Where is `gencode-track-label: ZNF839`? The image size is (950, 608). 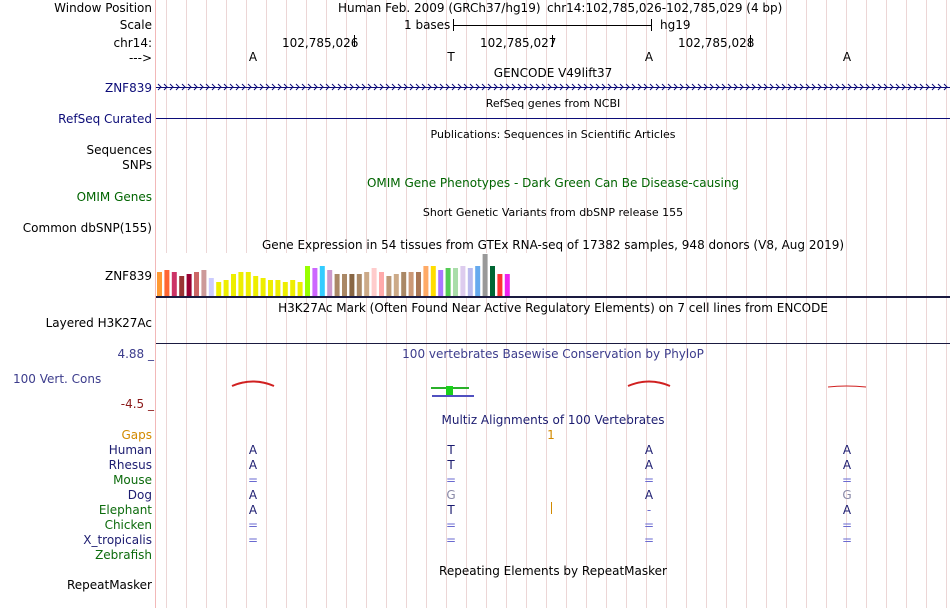
gencode-track-label: ZNF839 is located at coordinates (128, 88).